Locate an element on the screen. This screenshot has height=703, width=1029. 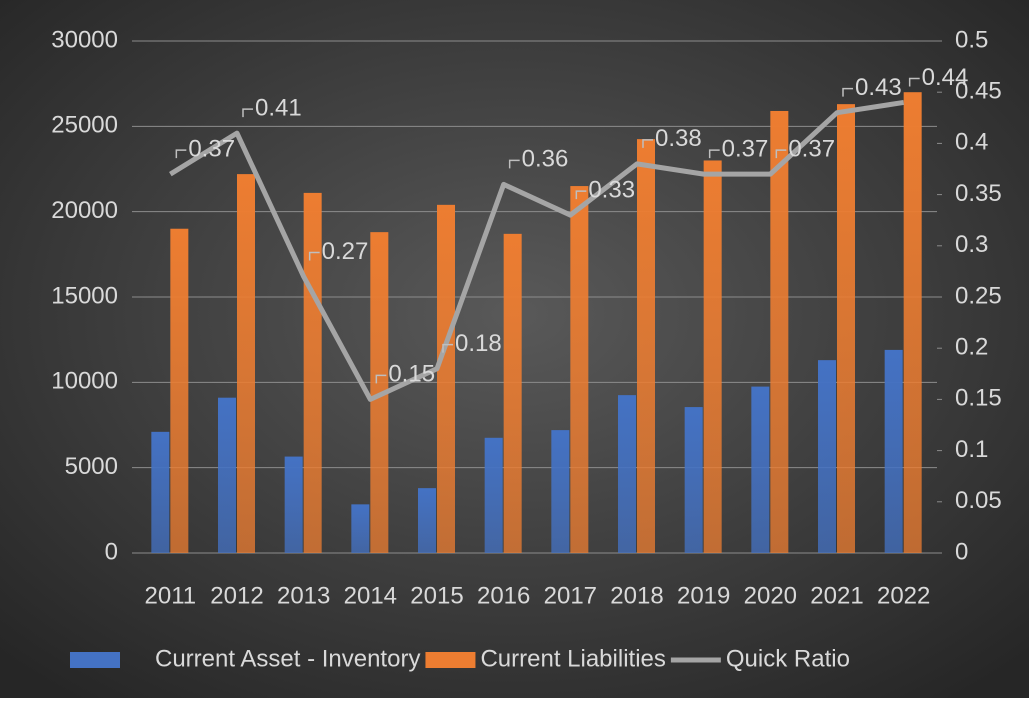
x-tick-label: 2011 is located at coordinates (171, 595).